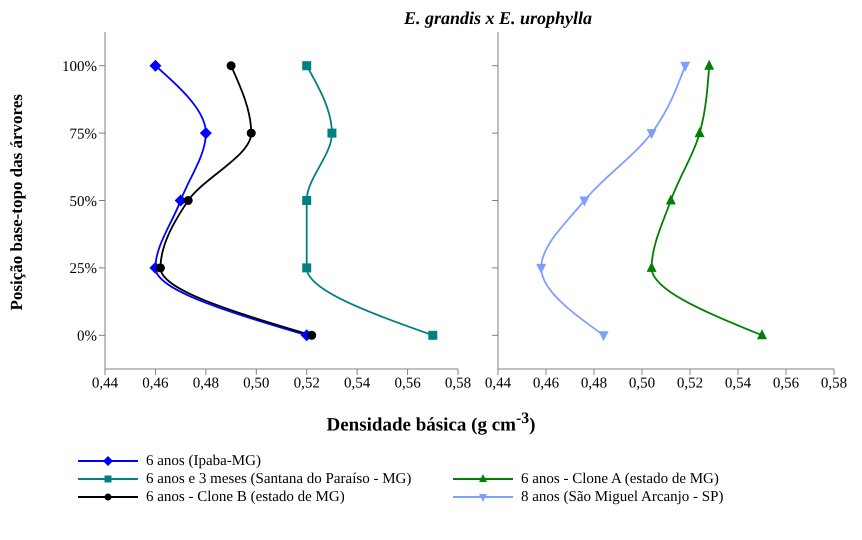 The width and height of the screenshot is (862, 540). I want to click on legend-label: 6 anos e 3 meses (Santana do Paraíso - MG), so click(279, 479).